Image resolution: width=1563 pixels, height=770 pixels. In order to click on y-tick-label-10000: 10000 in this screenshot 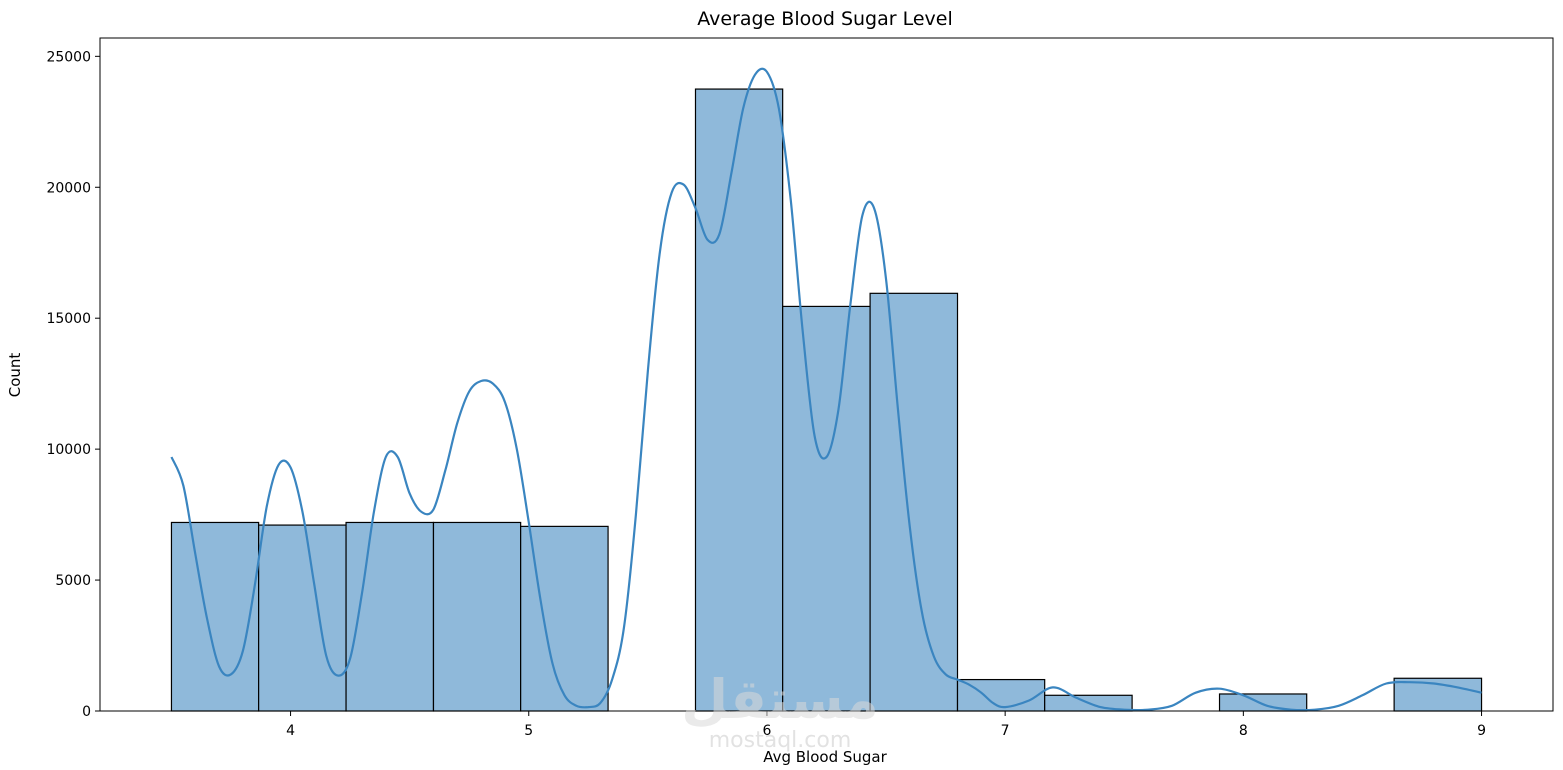, I will do `click(68, 450)`.